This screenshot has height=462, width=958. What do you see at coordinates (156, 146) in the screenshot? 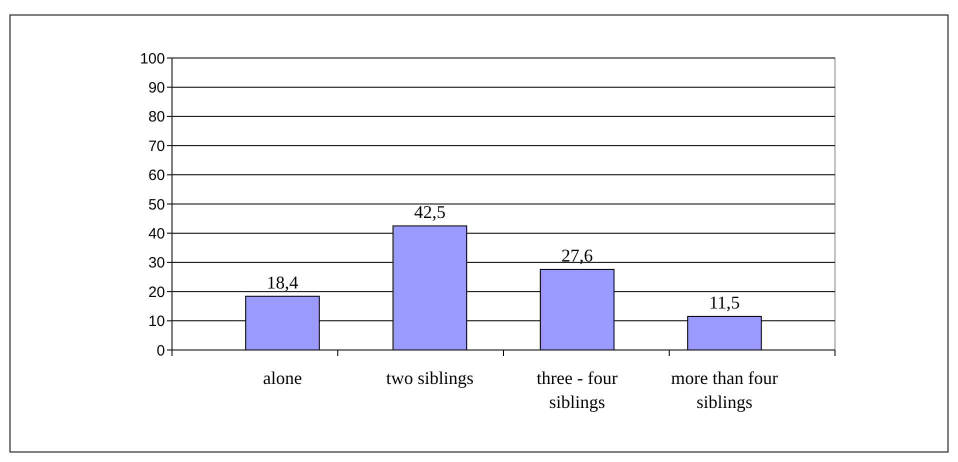
I see `y-tick-label: 70` at bounding box center [156, 146].